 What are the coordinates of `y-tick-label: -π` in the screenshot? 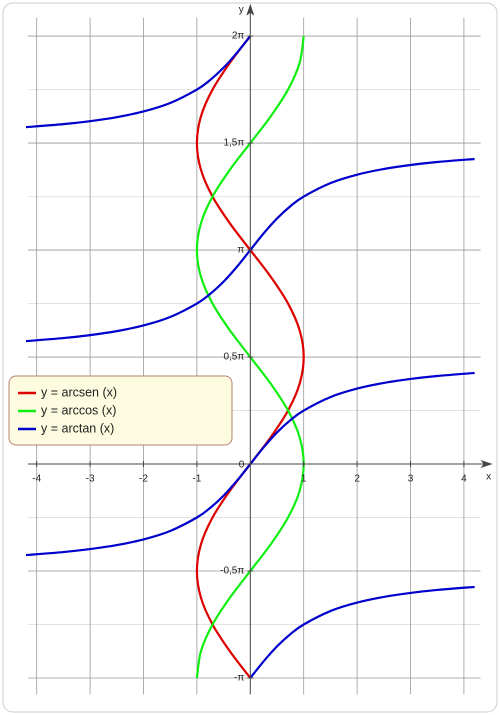 It's located at (239, 678).